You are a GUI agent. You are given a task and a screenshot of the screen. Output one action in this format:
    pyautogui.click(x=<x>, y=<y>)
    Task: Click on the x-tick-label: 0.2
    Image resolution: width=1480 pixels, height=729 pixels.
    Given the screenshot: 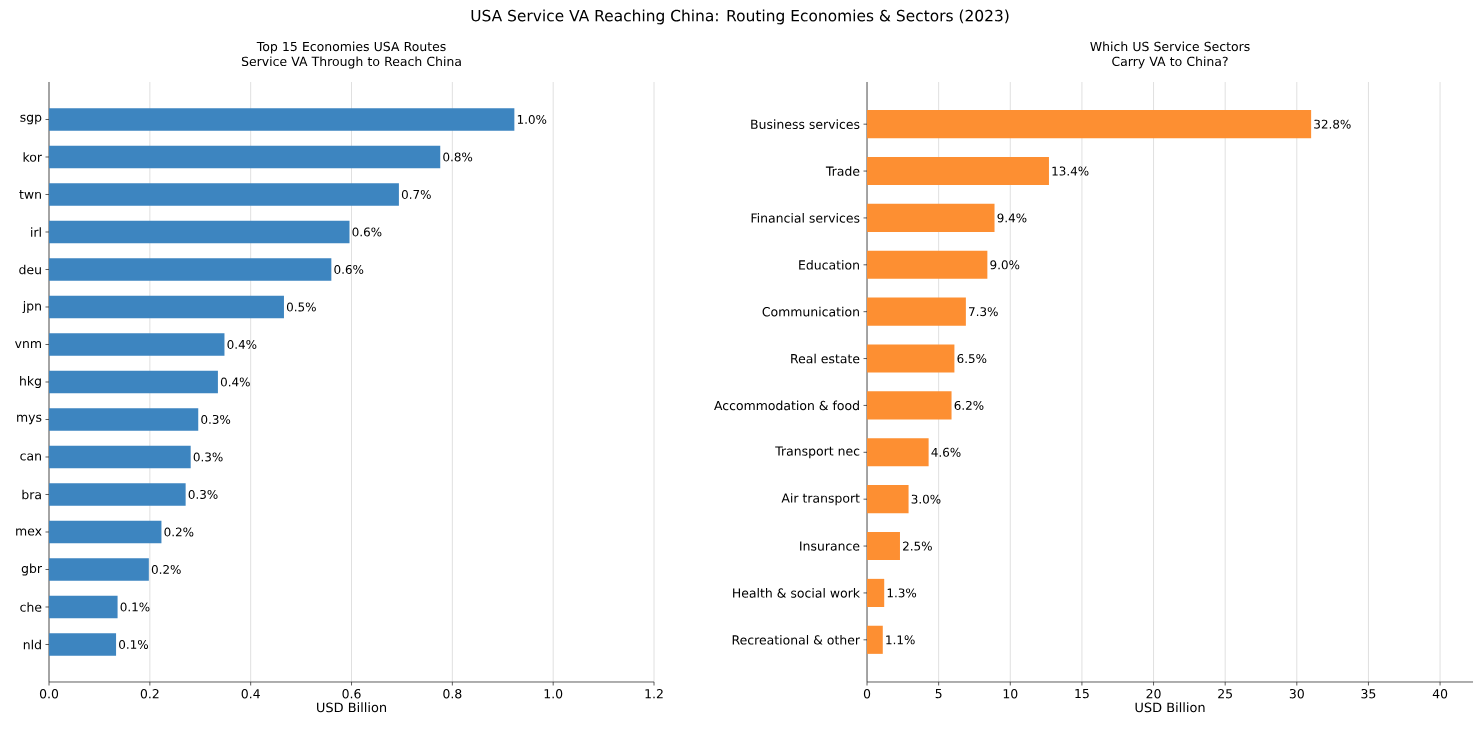 What is the action you would take?
    pyautogui.click(x=149, y=694)
    